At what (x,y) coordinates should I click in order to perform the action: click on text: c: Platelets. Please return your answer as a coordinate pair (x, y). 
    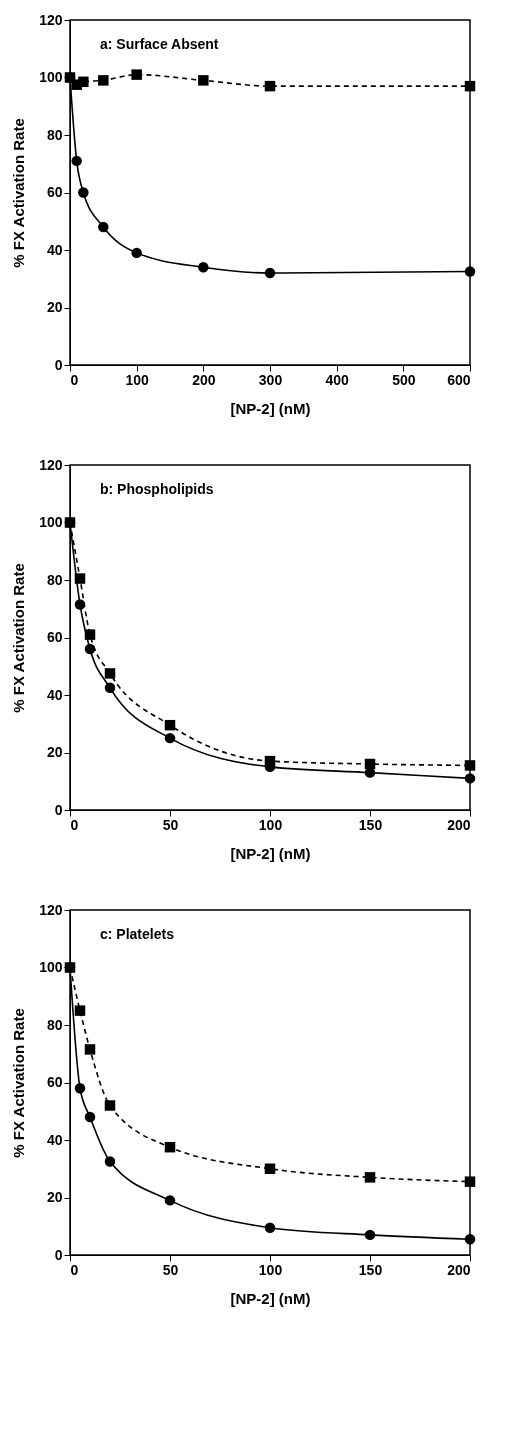
    Looking at the image, I should click on (137, 934).